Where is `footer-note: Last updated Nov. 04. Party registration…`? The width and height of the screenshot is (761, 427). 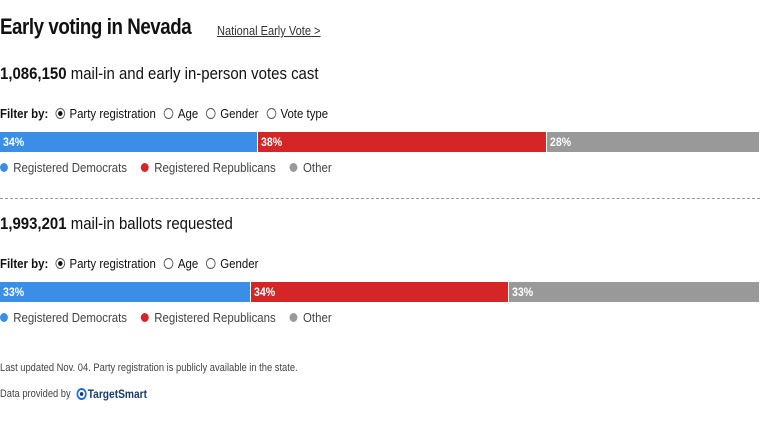
footer-note: Last updated Nov. 04. Party registration… is located at coordinates (149, 368).